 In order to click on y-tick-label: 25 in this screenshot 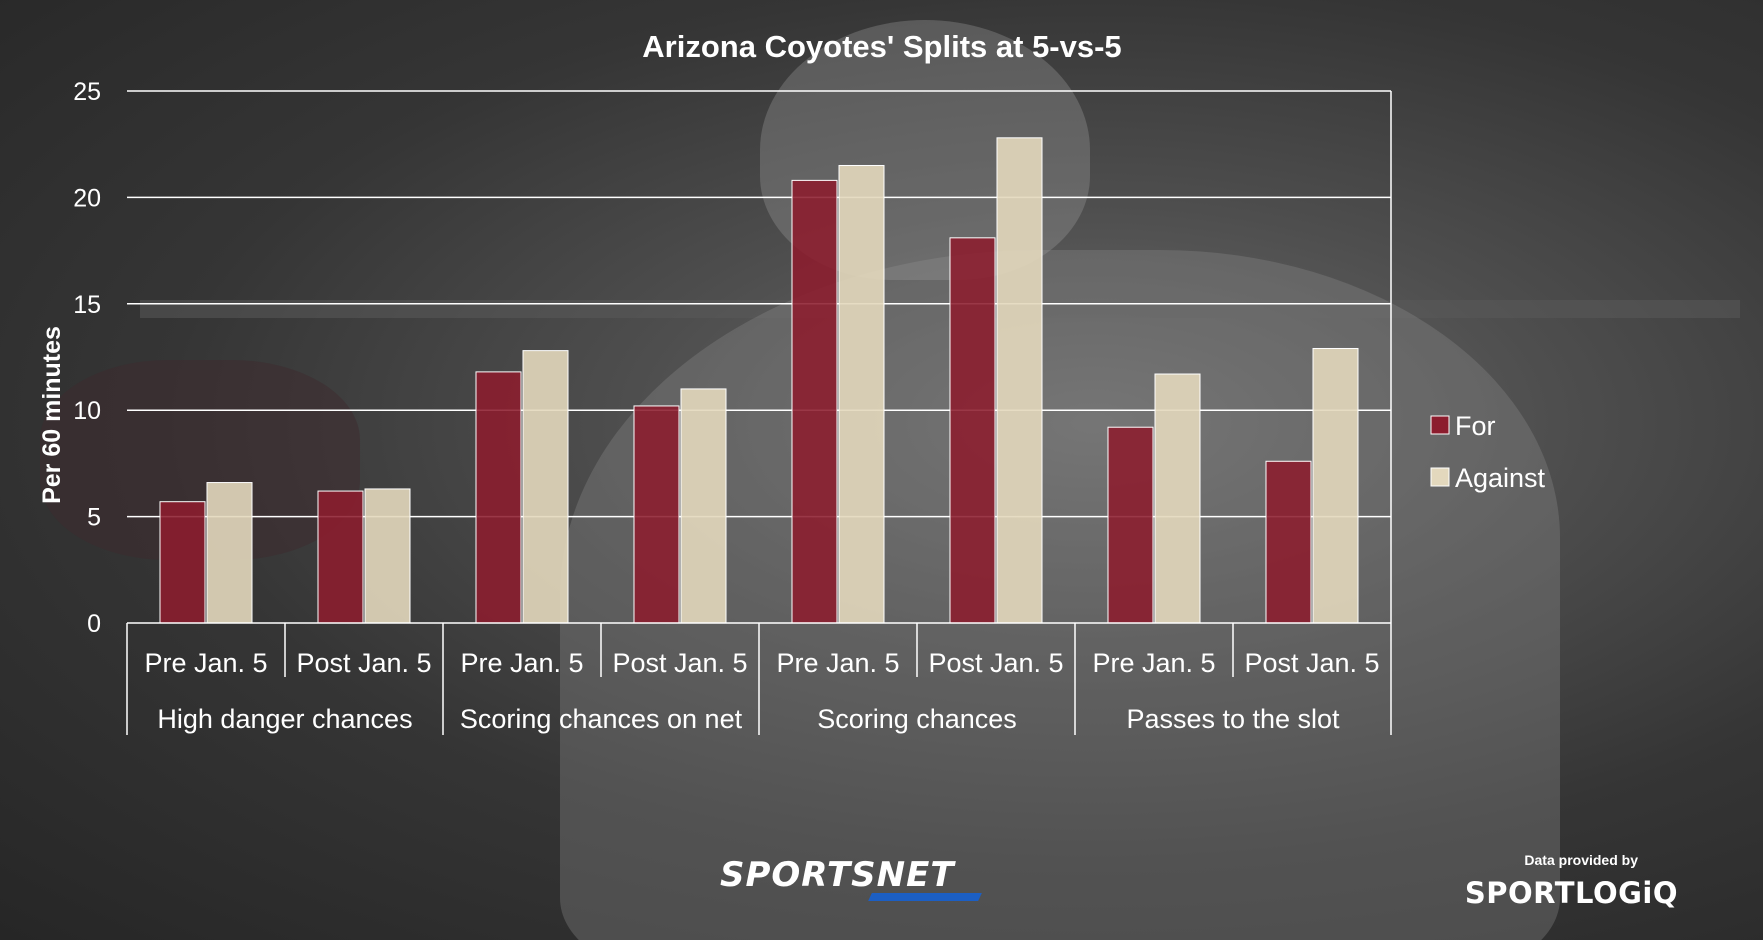, I will do `click(87, 92)`.